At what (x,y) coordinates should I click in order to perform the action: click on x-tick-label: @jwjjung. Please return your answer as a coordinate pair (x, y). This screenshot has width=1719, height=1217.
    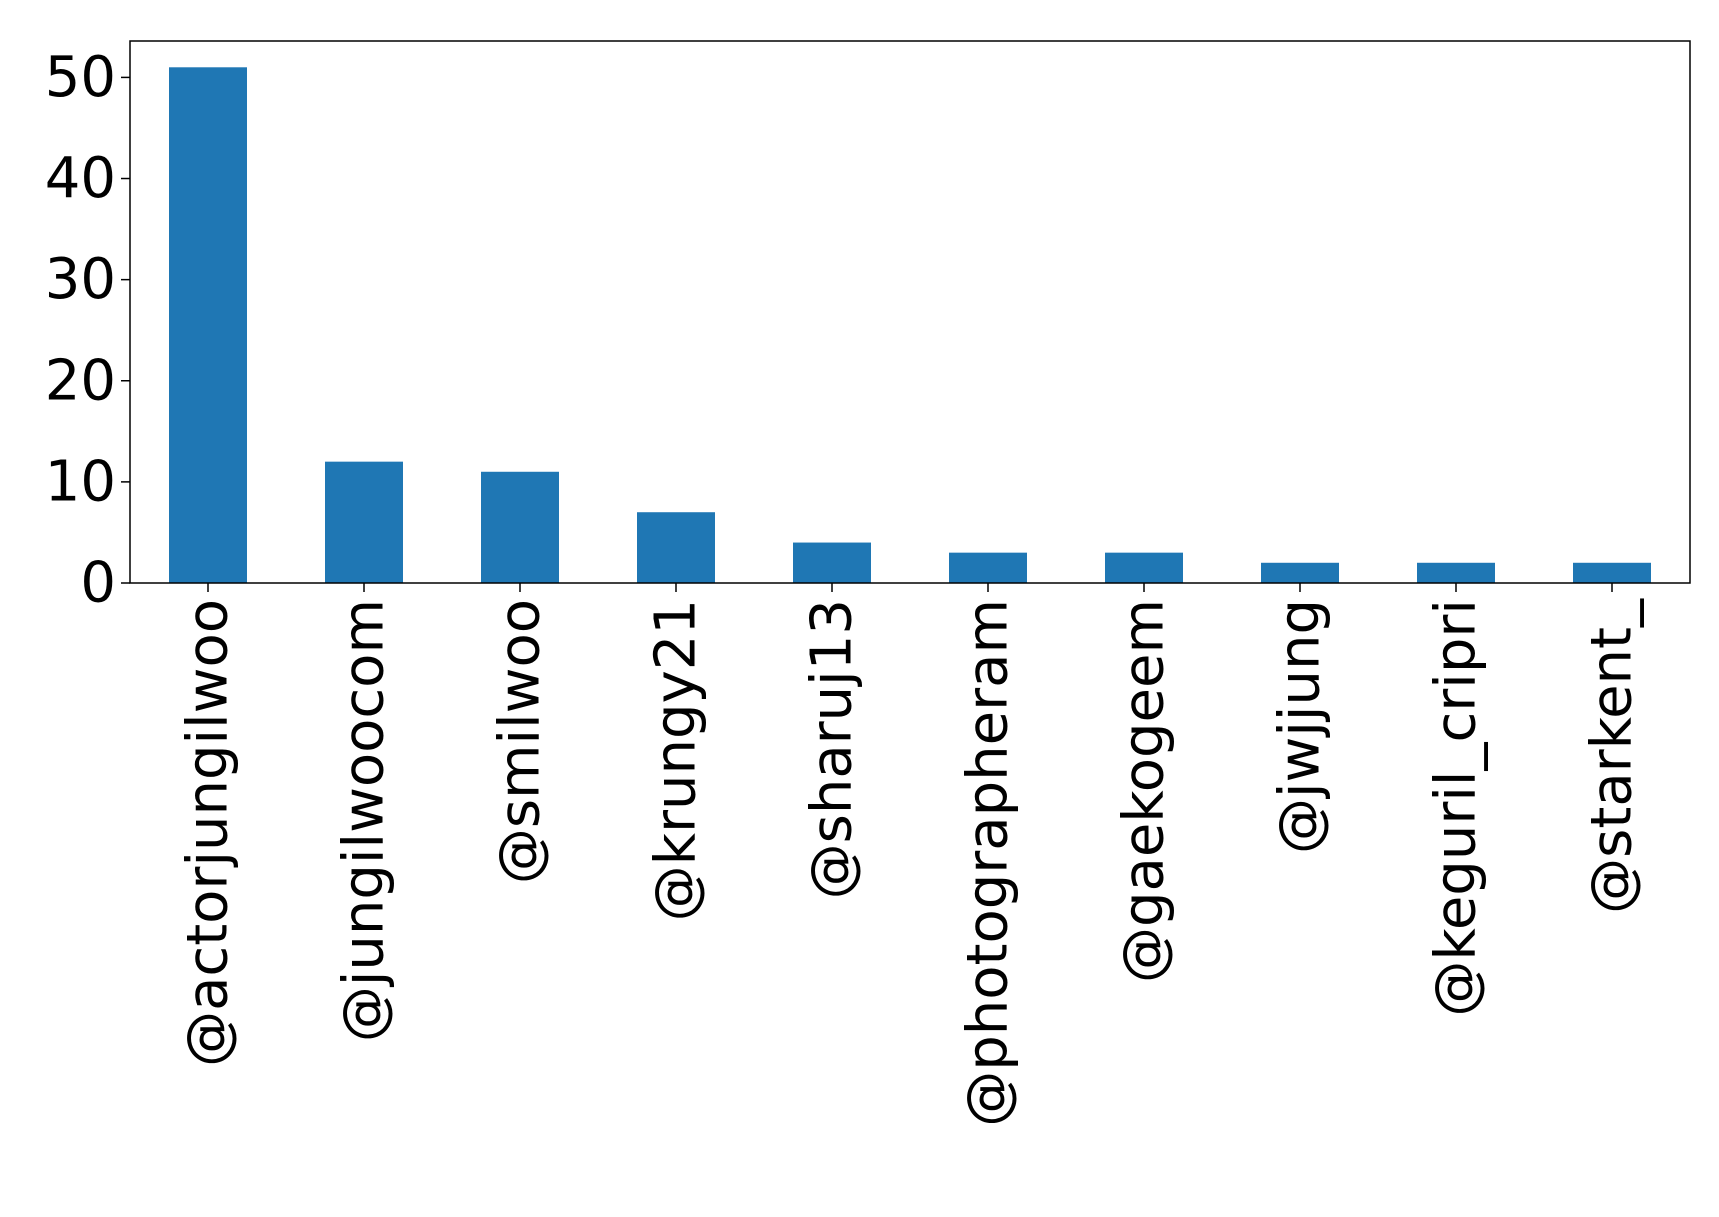
    Looking at the image, I should click on (1300, 726).